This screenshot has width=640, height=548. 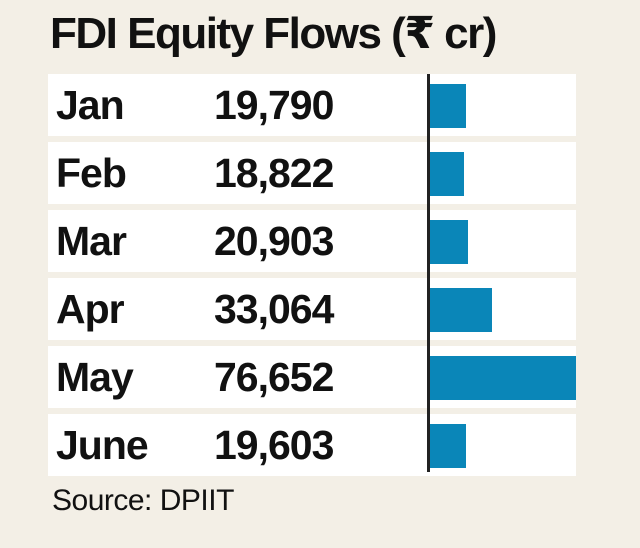 What do you see at coordinates (447, 446) in the screenshot?
I see `bar-june` at bounding box center [447, 446].